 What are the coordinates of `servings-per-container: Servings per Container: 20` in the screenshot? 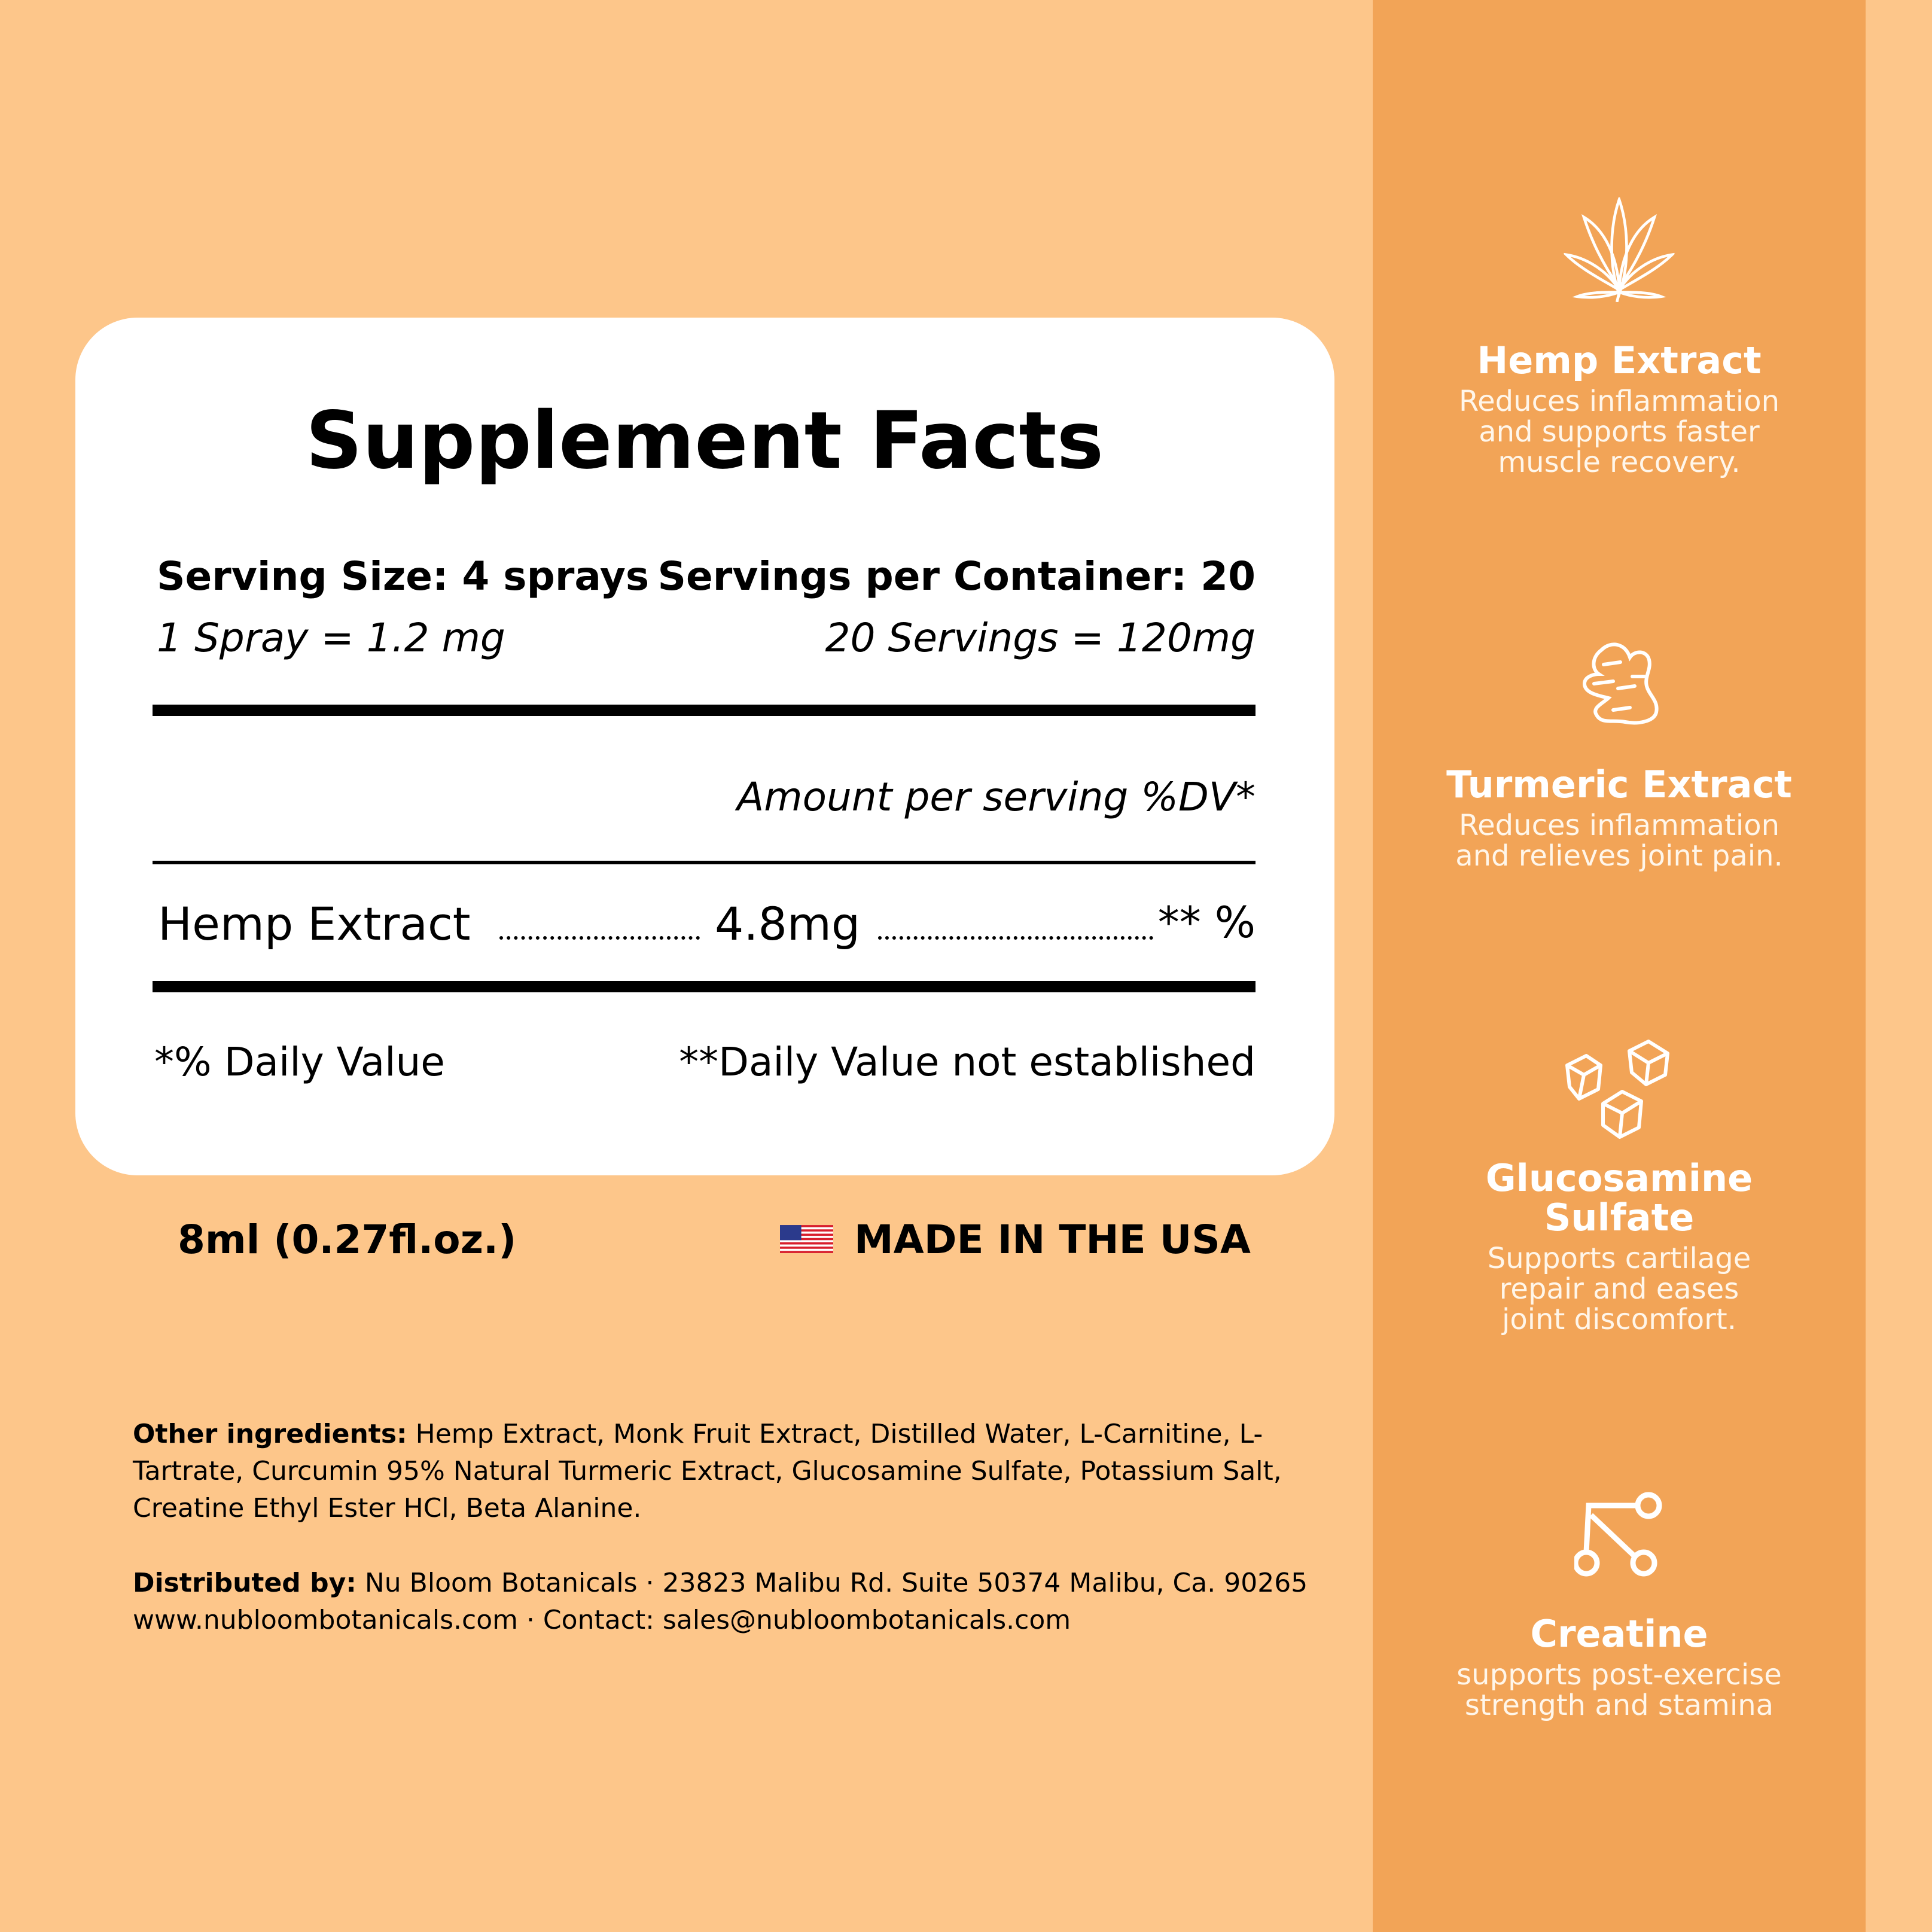 It's located at (956, 576).